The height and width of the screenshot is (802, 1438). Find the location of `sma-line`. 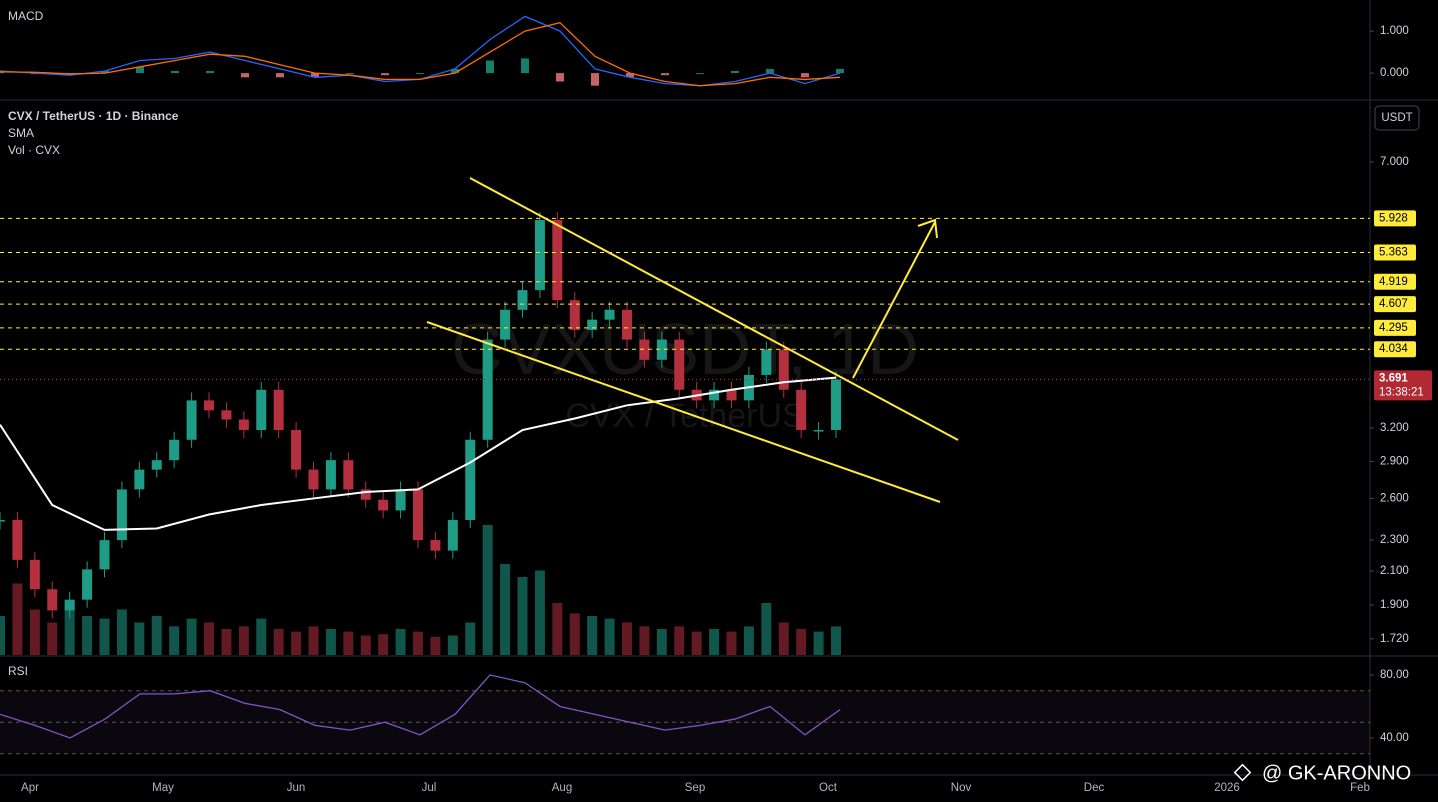

sma-line is located at coordinates (418, 453).